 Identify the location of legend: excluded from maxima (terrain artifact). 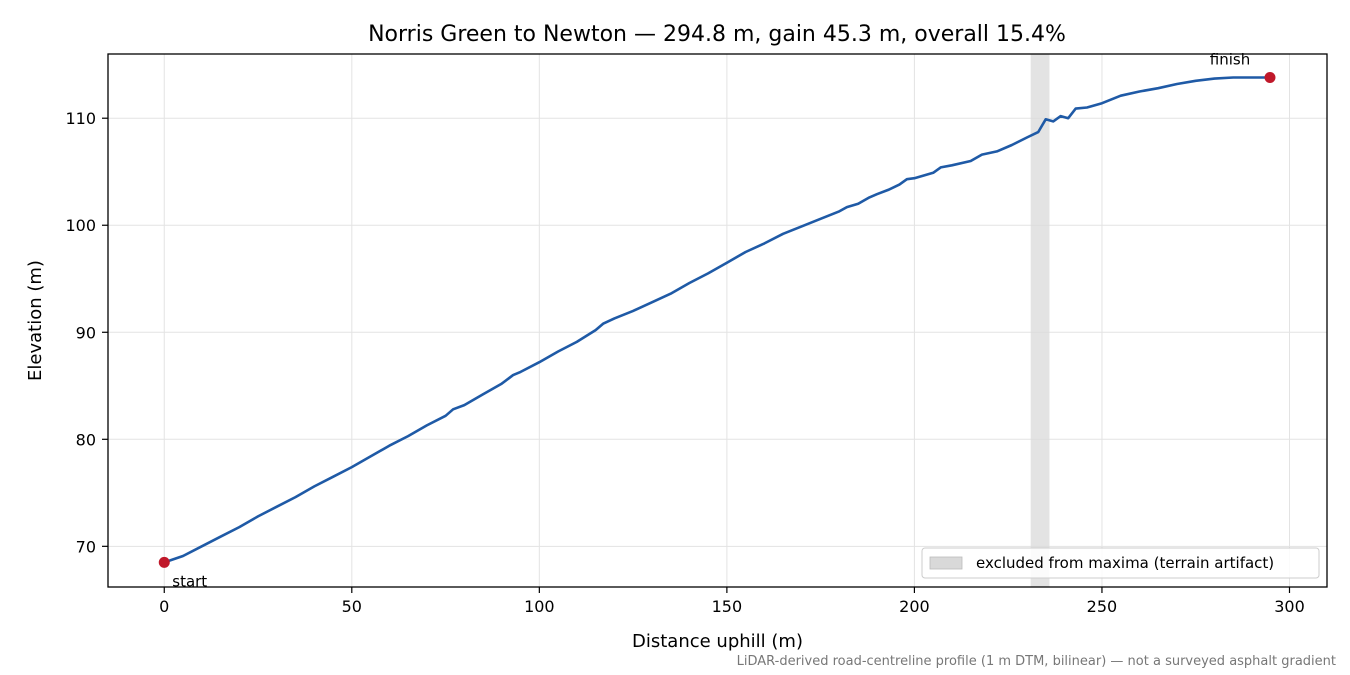
(1120, 563).